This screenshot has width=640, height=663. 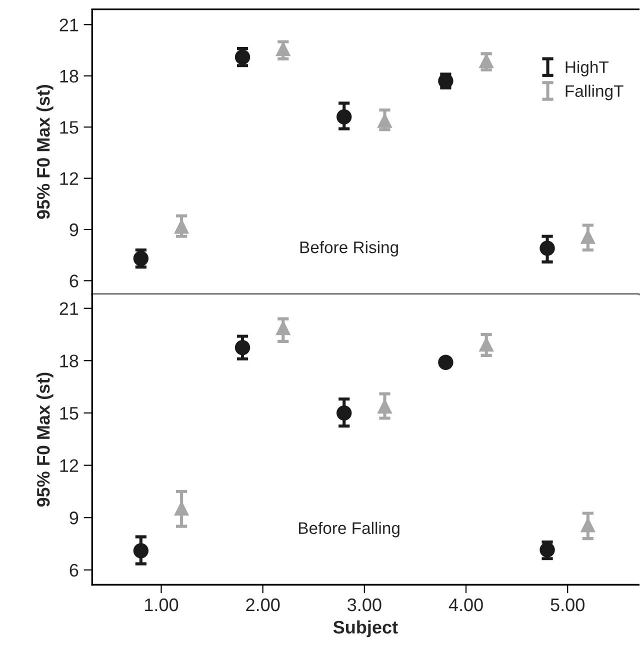 What do you see at coordinates (365, 605) in the screenshot?
I see `x-tick-label: 3.00` at bounding box center [365, 605].